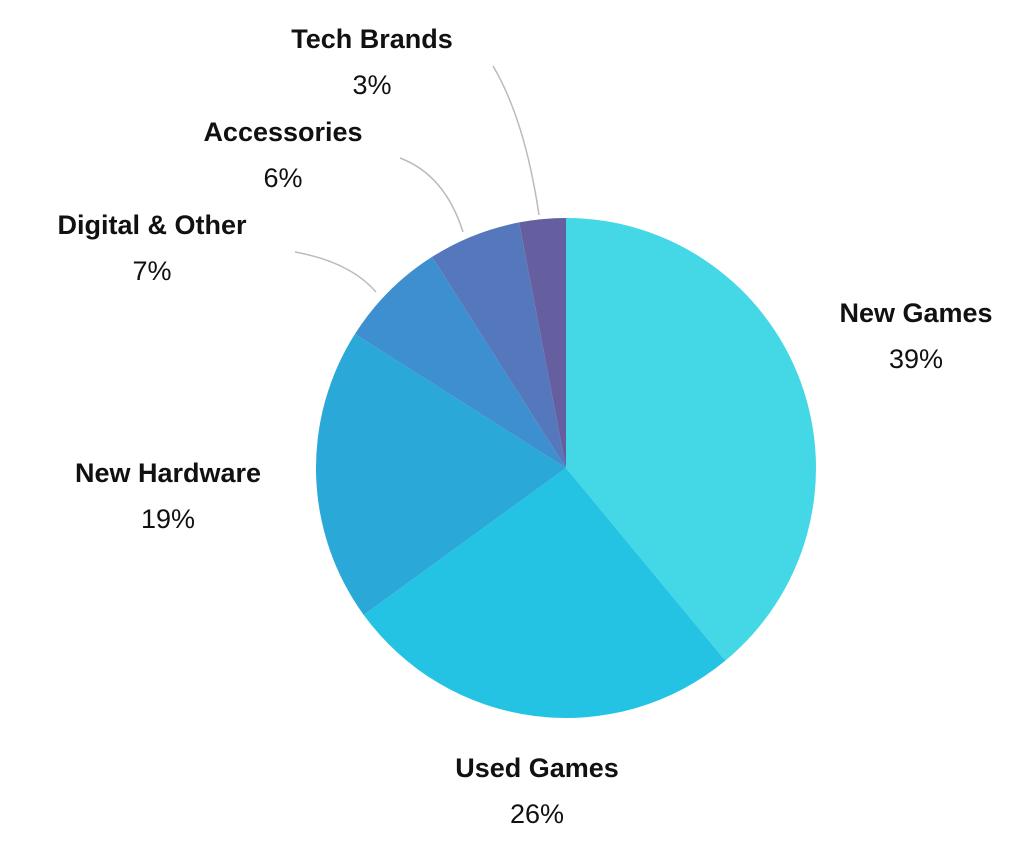 This screenshot has height=856, width=1035. I want to click on slice-name: Tech Brands, so click(372, 39).